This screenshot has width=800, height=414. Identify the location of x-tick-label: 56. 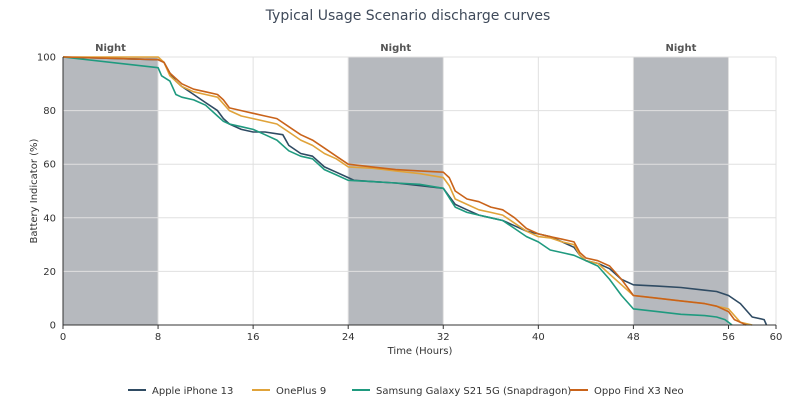
(728, 337).